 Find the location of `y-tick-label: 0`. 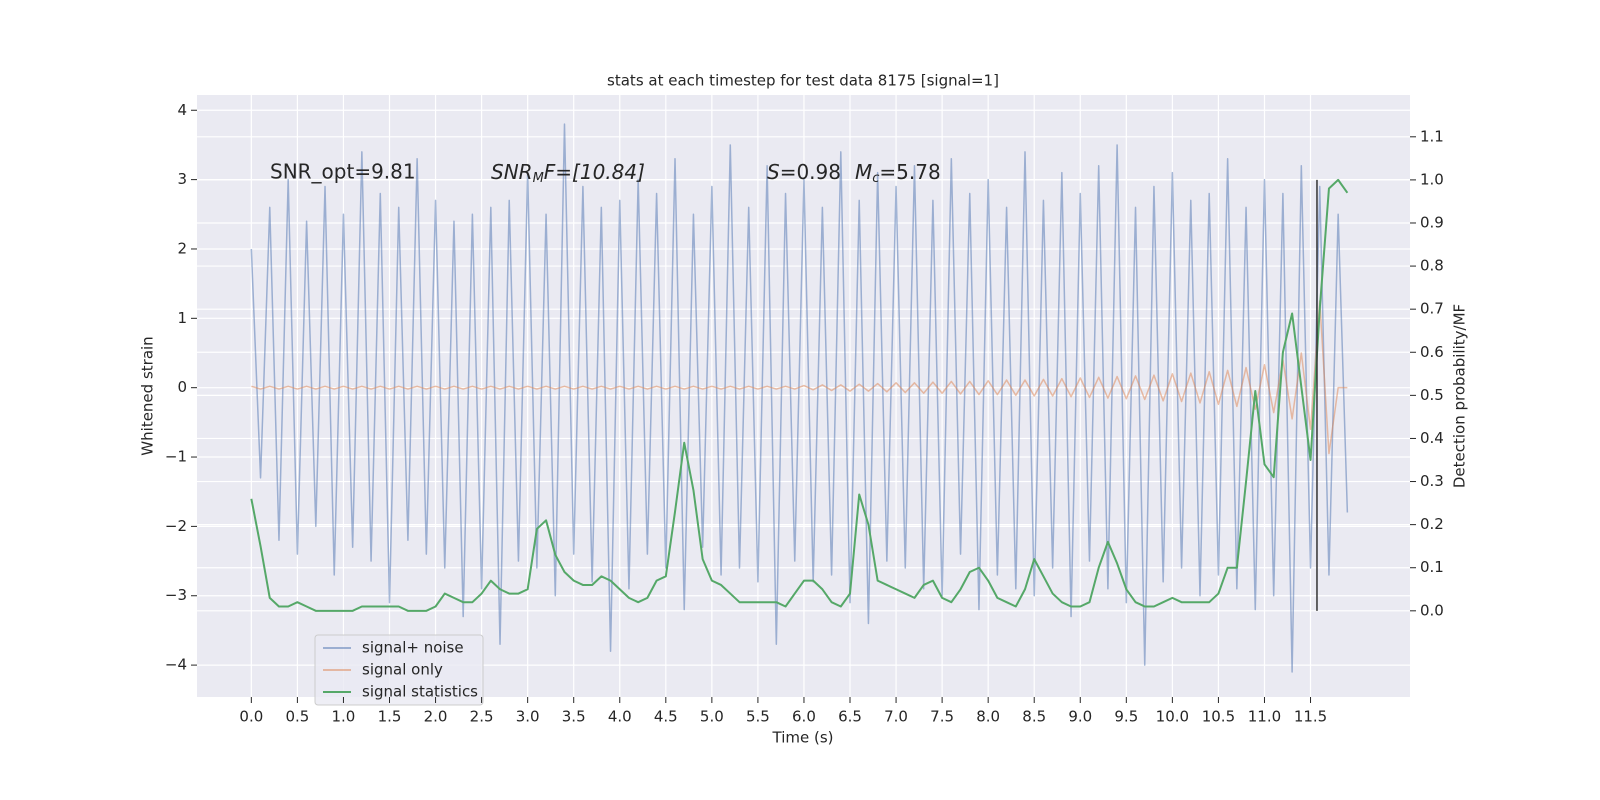

y-tick-label: 0 is located at coordinates (182, 387).